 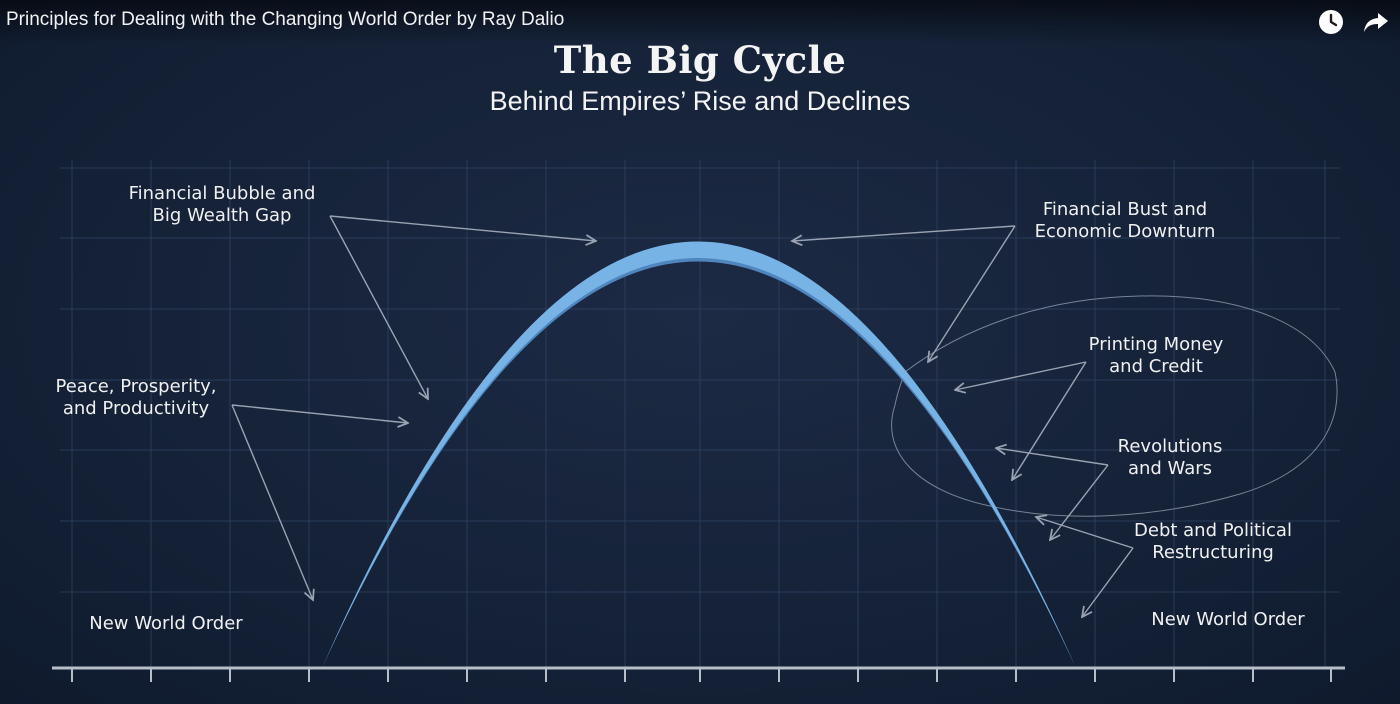 What do you see at coordinates (1213, 530) in the screenshot?
I see `label-debt-restructuring-line1: Debt and Political` at bounding box center [1213, 530].